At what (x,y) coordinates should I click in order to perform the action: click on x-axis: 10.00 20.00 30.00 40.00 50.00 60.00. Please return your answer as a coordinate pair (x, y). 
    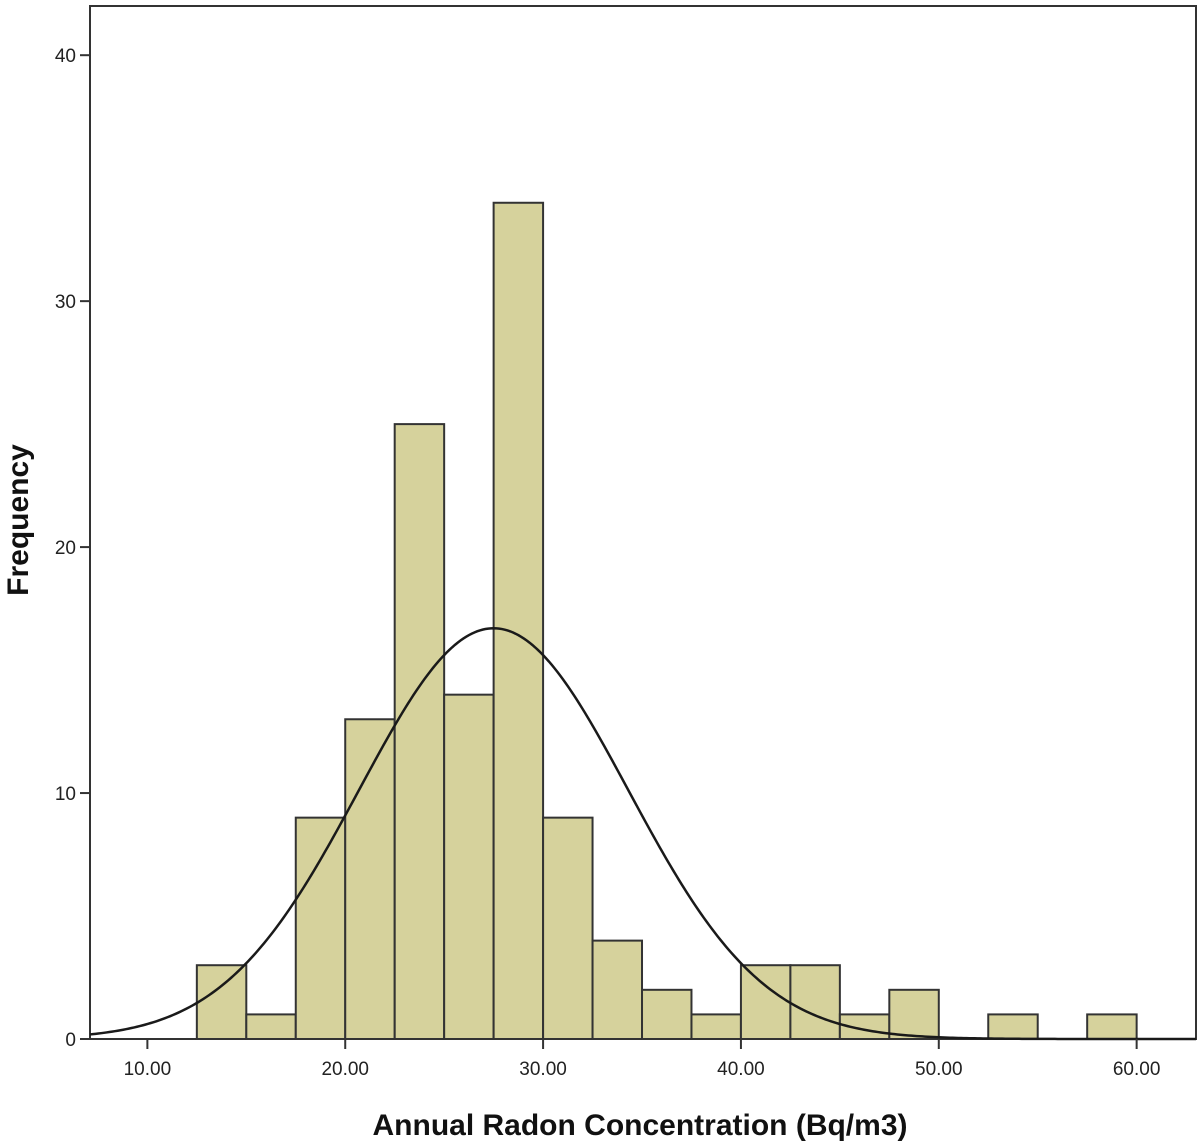
    Looking at the image, I should click on (642, 1059).